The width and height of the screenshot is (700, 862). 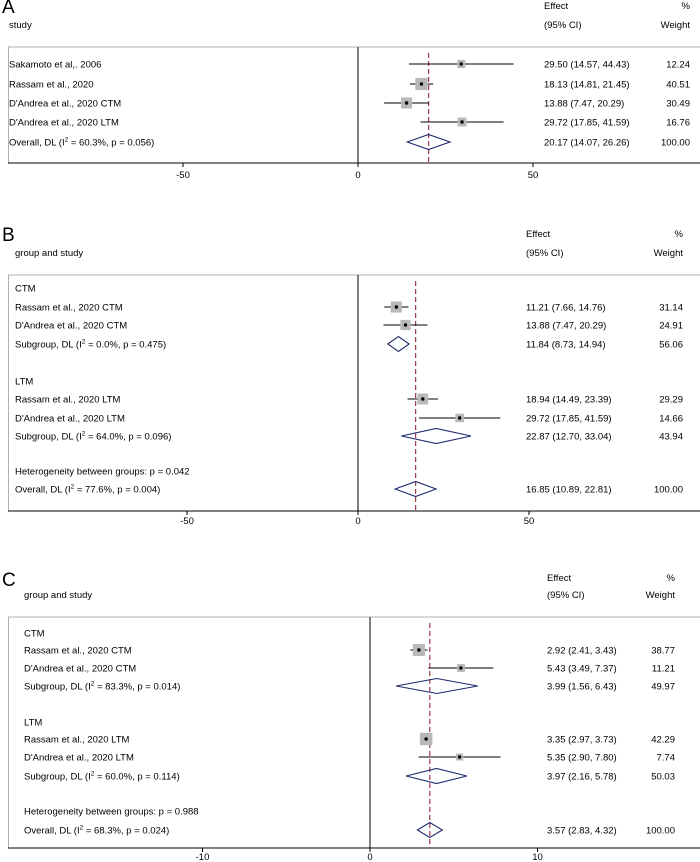 What do you see at coordinates (678, 104) in the screenshot?
I see `weight-text: 30.49` at bounding box center [678, 104].